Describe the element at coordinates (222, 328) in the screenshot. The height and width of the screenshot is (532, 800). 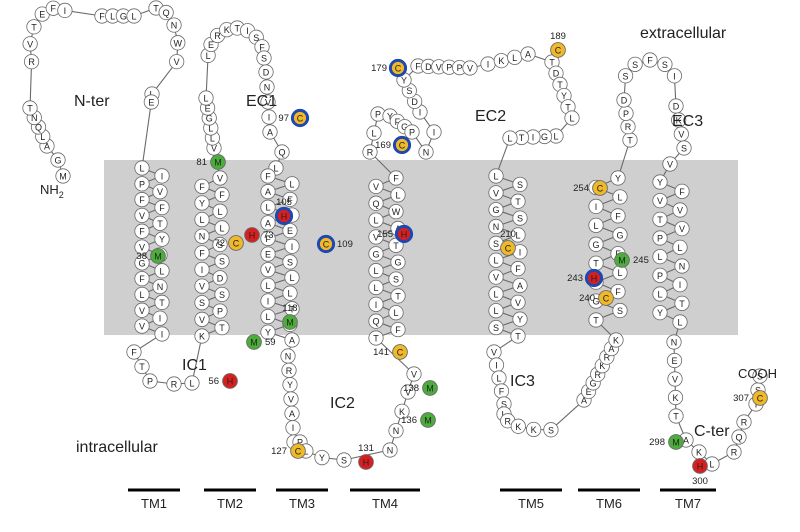
I see `tm2-residue-2: T` at that location.